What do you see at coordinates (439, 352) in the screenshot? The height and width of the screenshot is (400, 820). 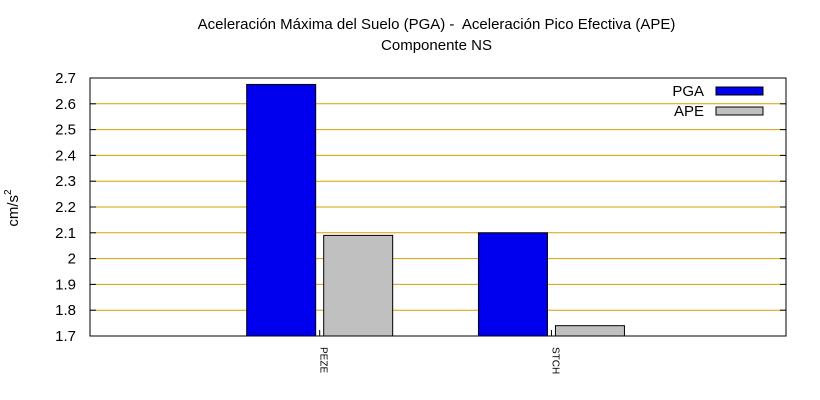 I see `x-axis: PEZE STCH` at bounding box center [439, 352].